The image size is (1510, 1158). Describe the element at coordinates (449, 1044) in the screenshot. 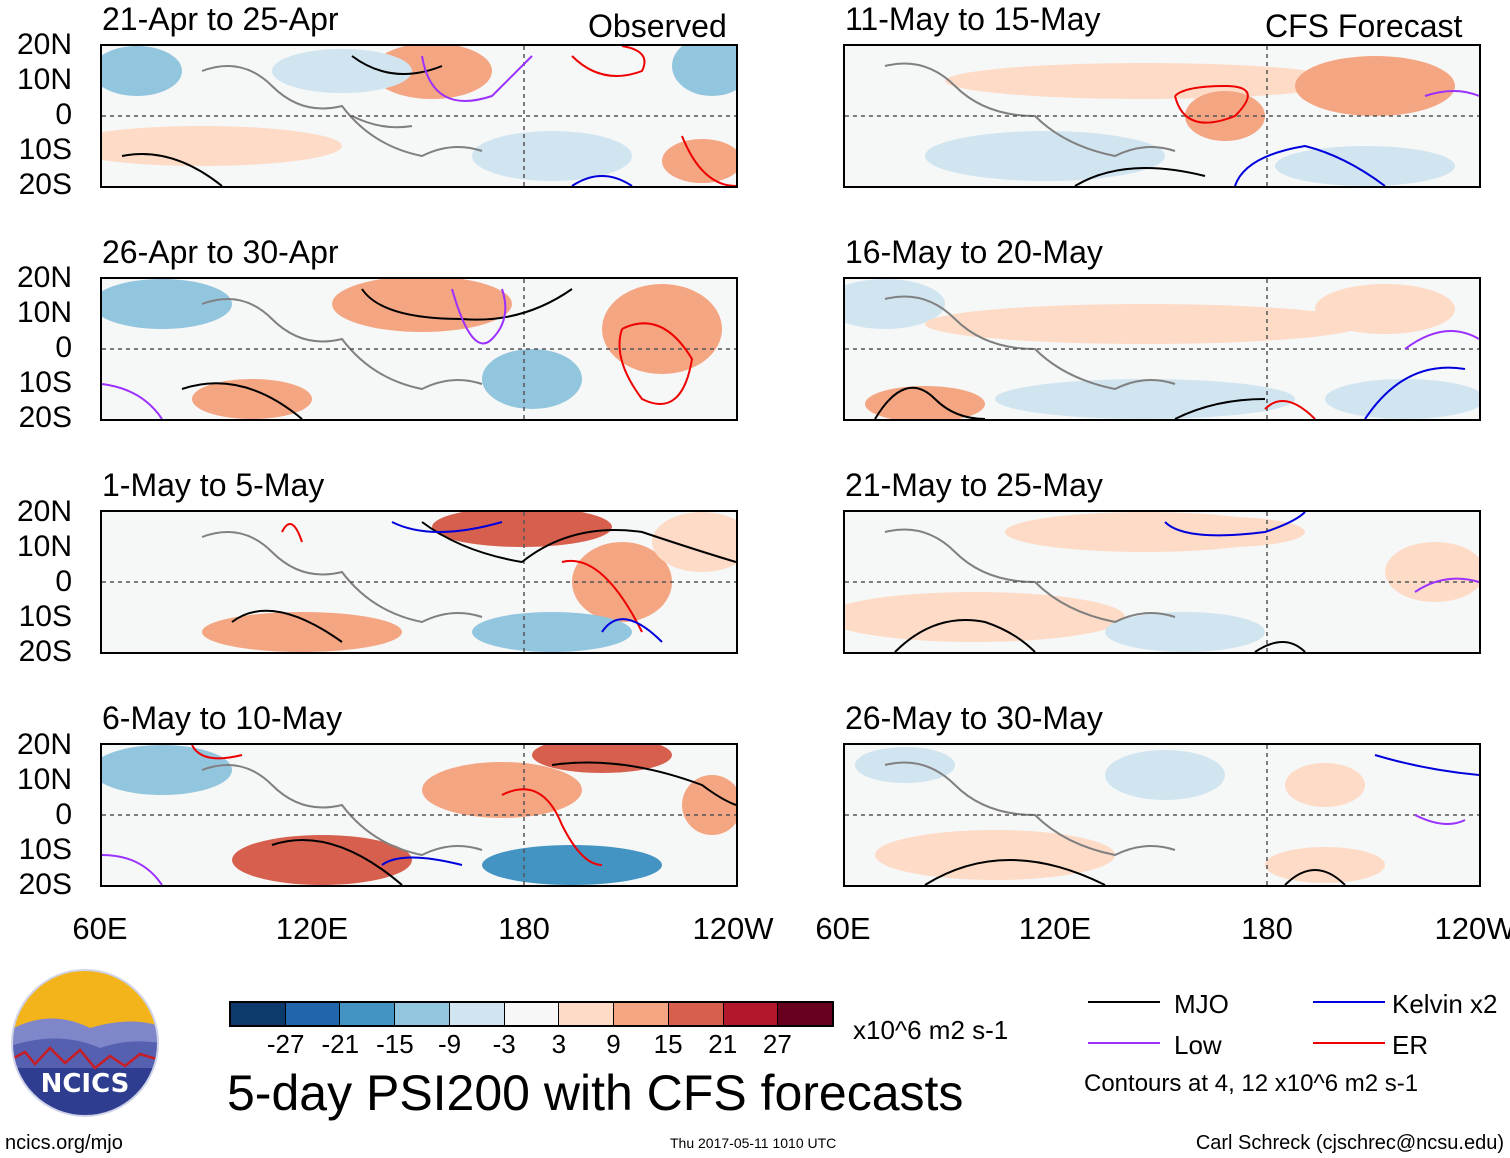

I see `colorbar-tick-label: -9` at that location.